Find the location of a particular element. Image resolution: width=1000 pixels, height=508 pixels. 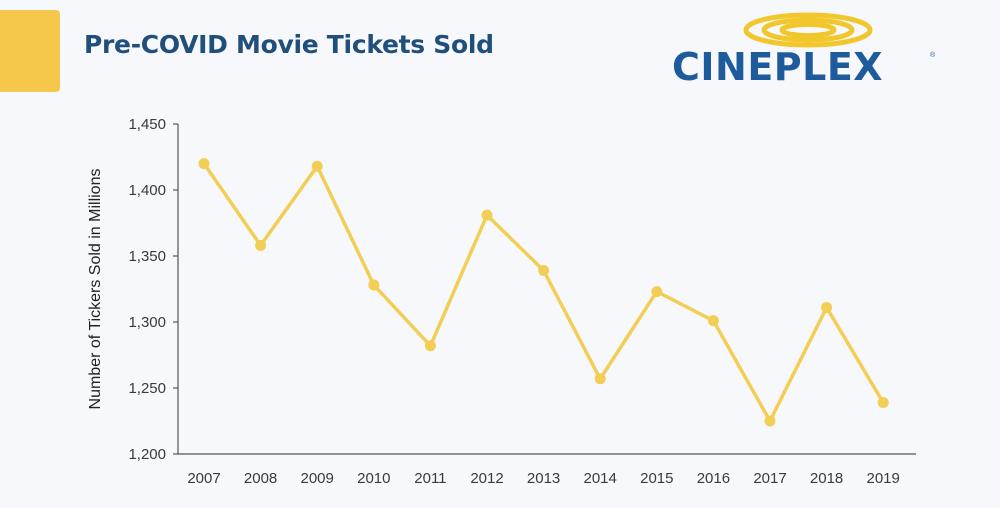

x-tick-label: 2011 is located at coordinates (430, 478).